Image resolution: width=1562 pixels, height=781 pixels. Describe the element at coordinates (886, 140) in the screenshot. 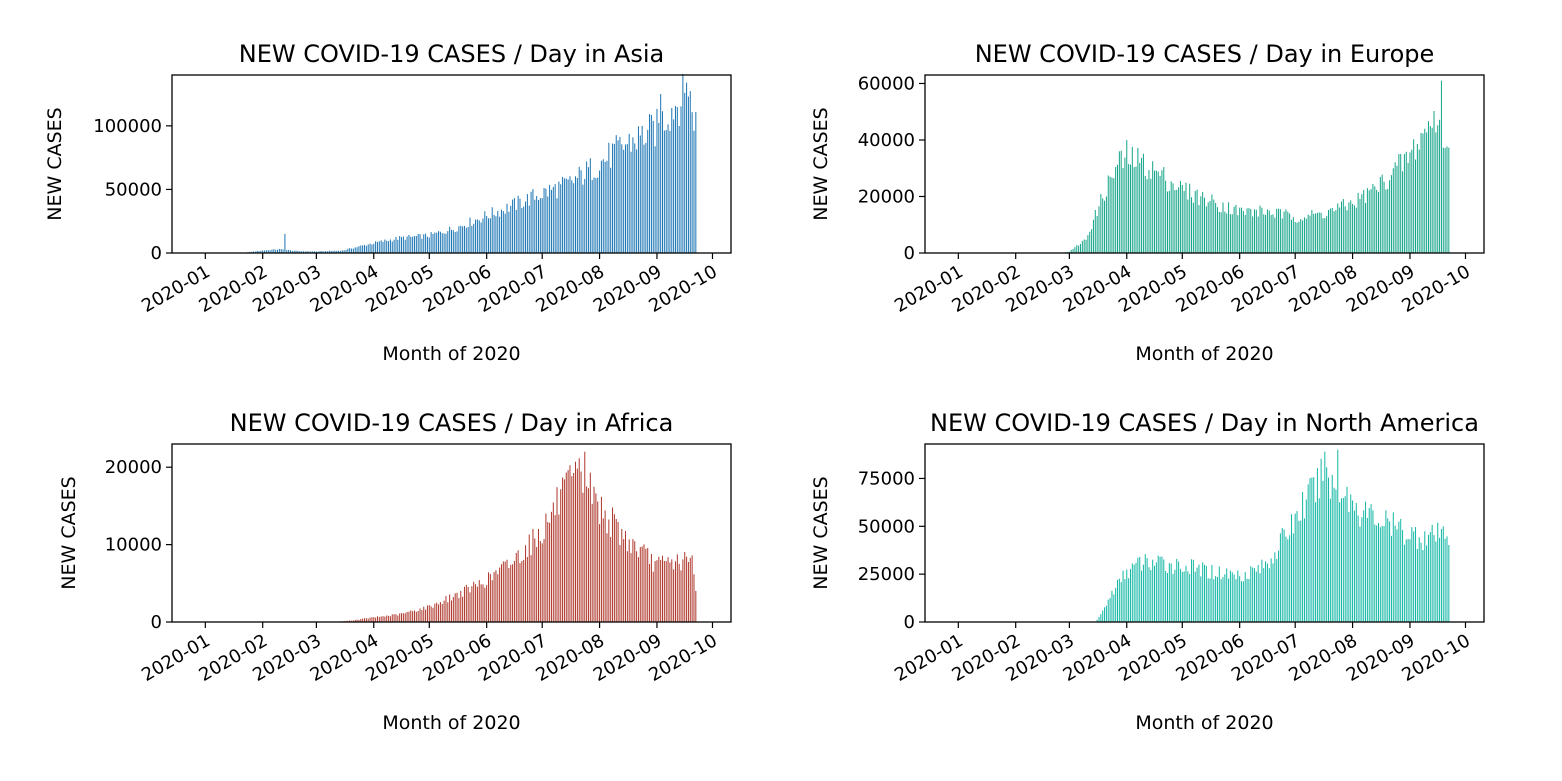

I see `y-tick-label: 40000` at that location.